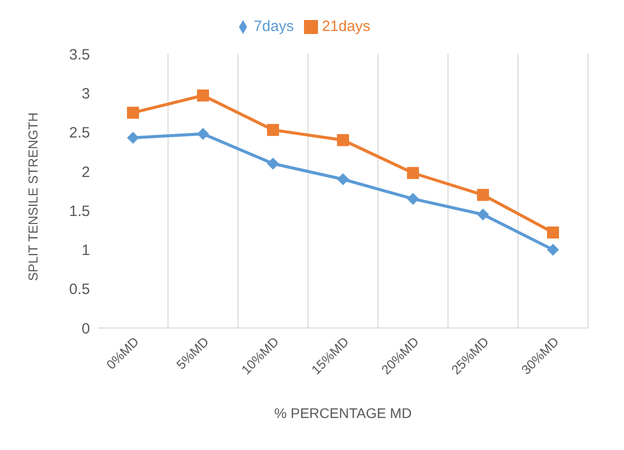 The height and width of the screenshot is (450, 624). I want to click on y-tick-label: 3.5, so click(79, 55).